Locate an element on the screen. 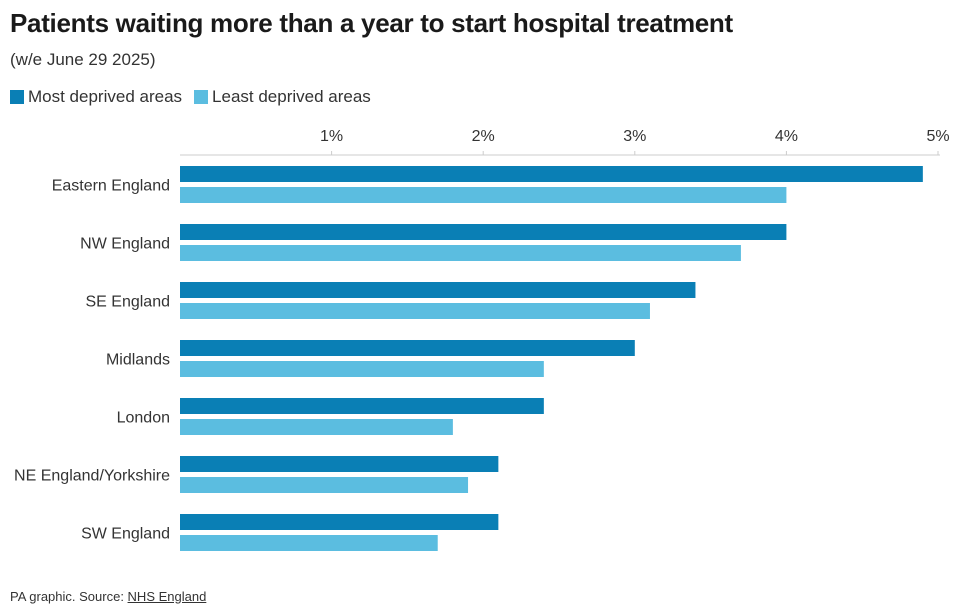 The image size is (960, 611). category-label: Eastern England is located at coordinates (111, 186).